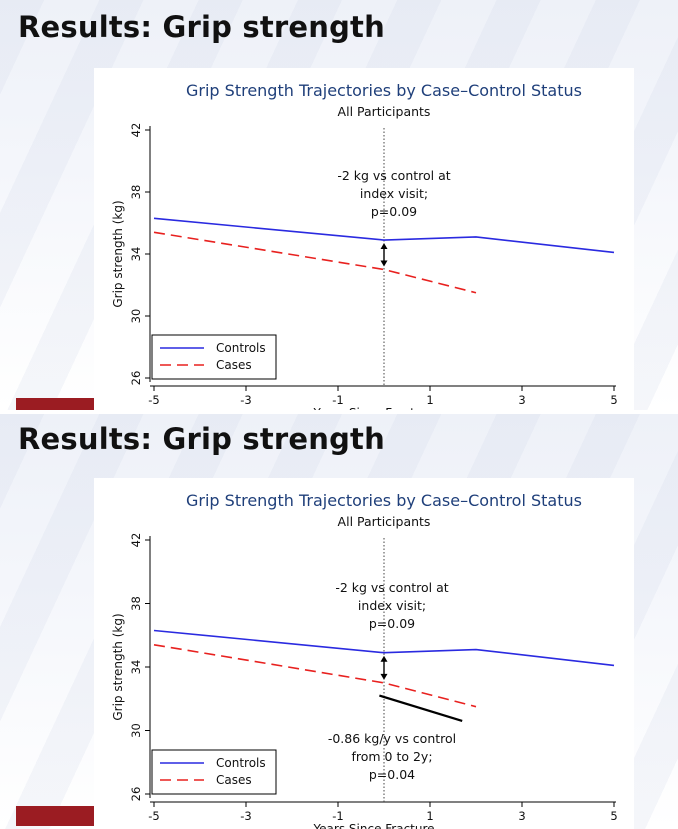 This screenshot has height=829, width=678. I want to click on slope-annotation-line: p=0.04, so click(392, 774).